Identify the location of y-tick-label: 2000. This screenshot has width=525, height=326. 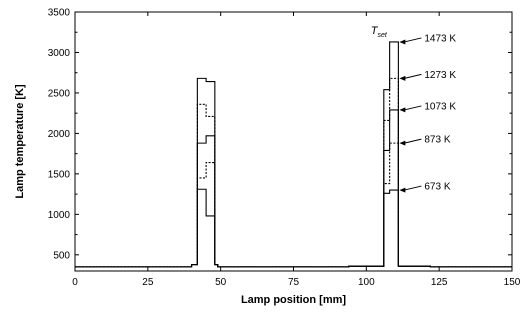
(59, 134).